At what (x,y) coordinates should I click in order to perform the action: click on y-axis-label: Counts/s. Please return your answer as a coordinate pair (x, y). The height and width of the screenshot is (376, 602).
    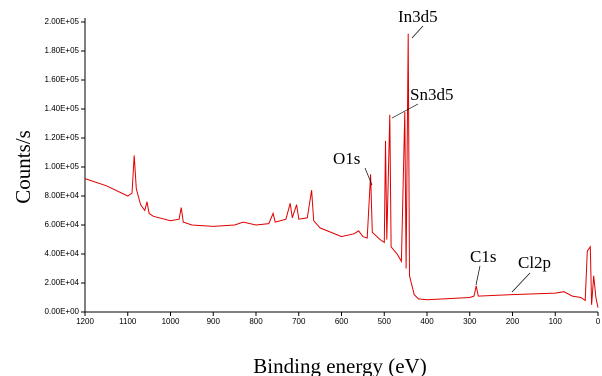
    Looking at the image, I should click on (23, 167).